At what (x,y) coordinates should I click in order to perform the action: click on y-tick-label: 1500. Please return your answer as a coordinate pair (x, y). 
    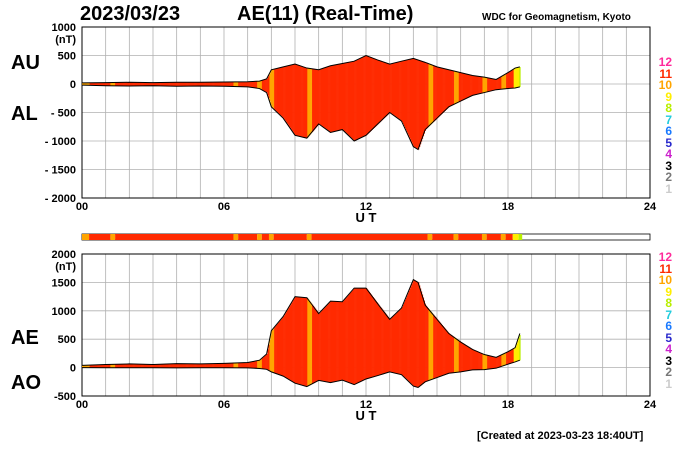
    Looking at the image, I should click on (64, 283).